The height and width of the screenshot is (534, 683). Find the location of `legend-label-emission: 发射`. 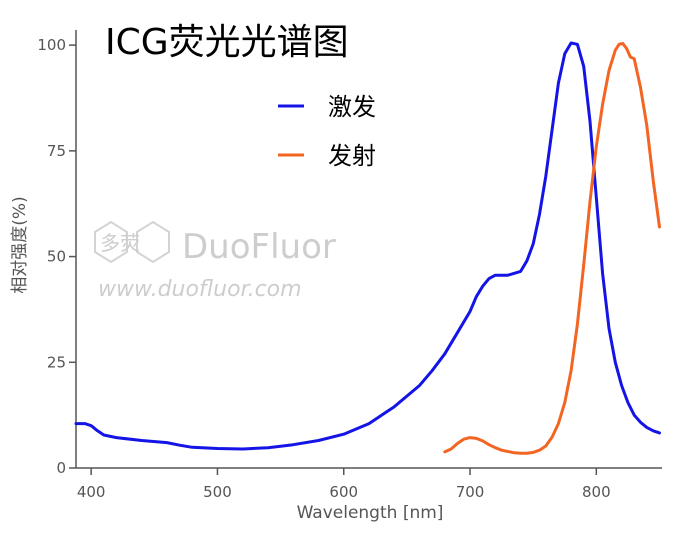

legend-label-emission: 发射 is located at coordinates (352, 156).